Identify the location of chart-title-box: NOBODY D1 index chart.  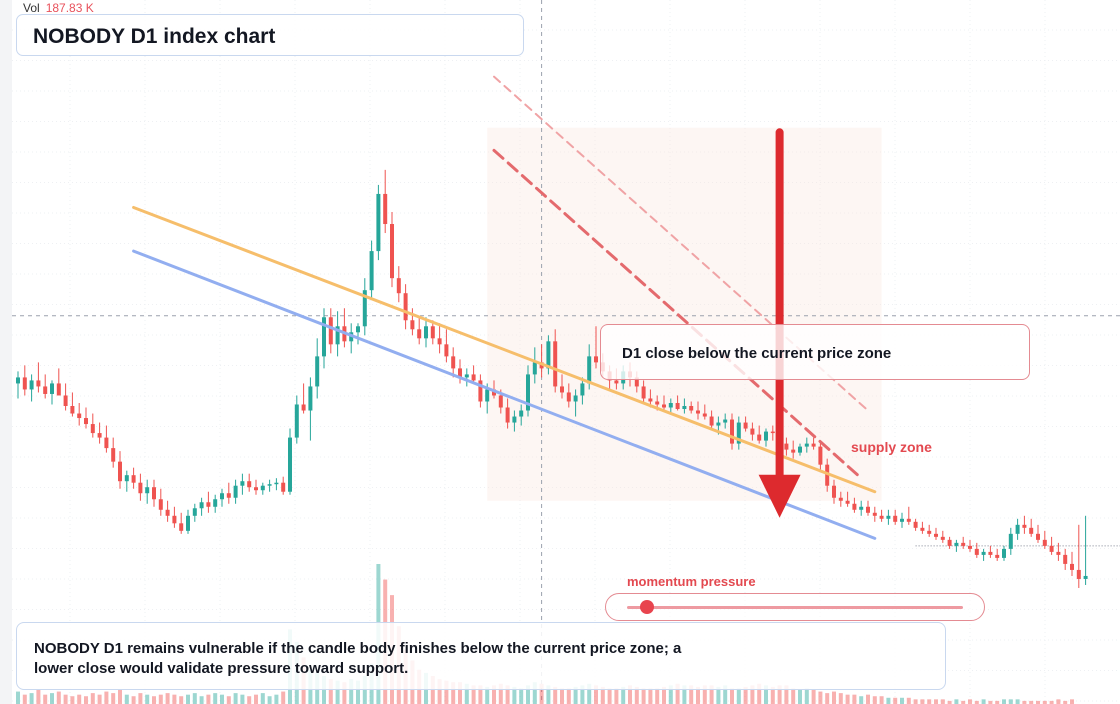
(270, 35).